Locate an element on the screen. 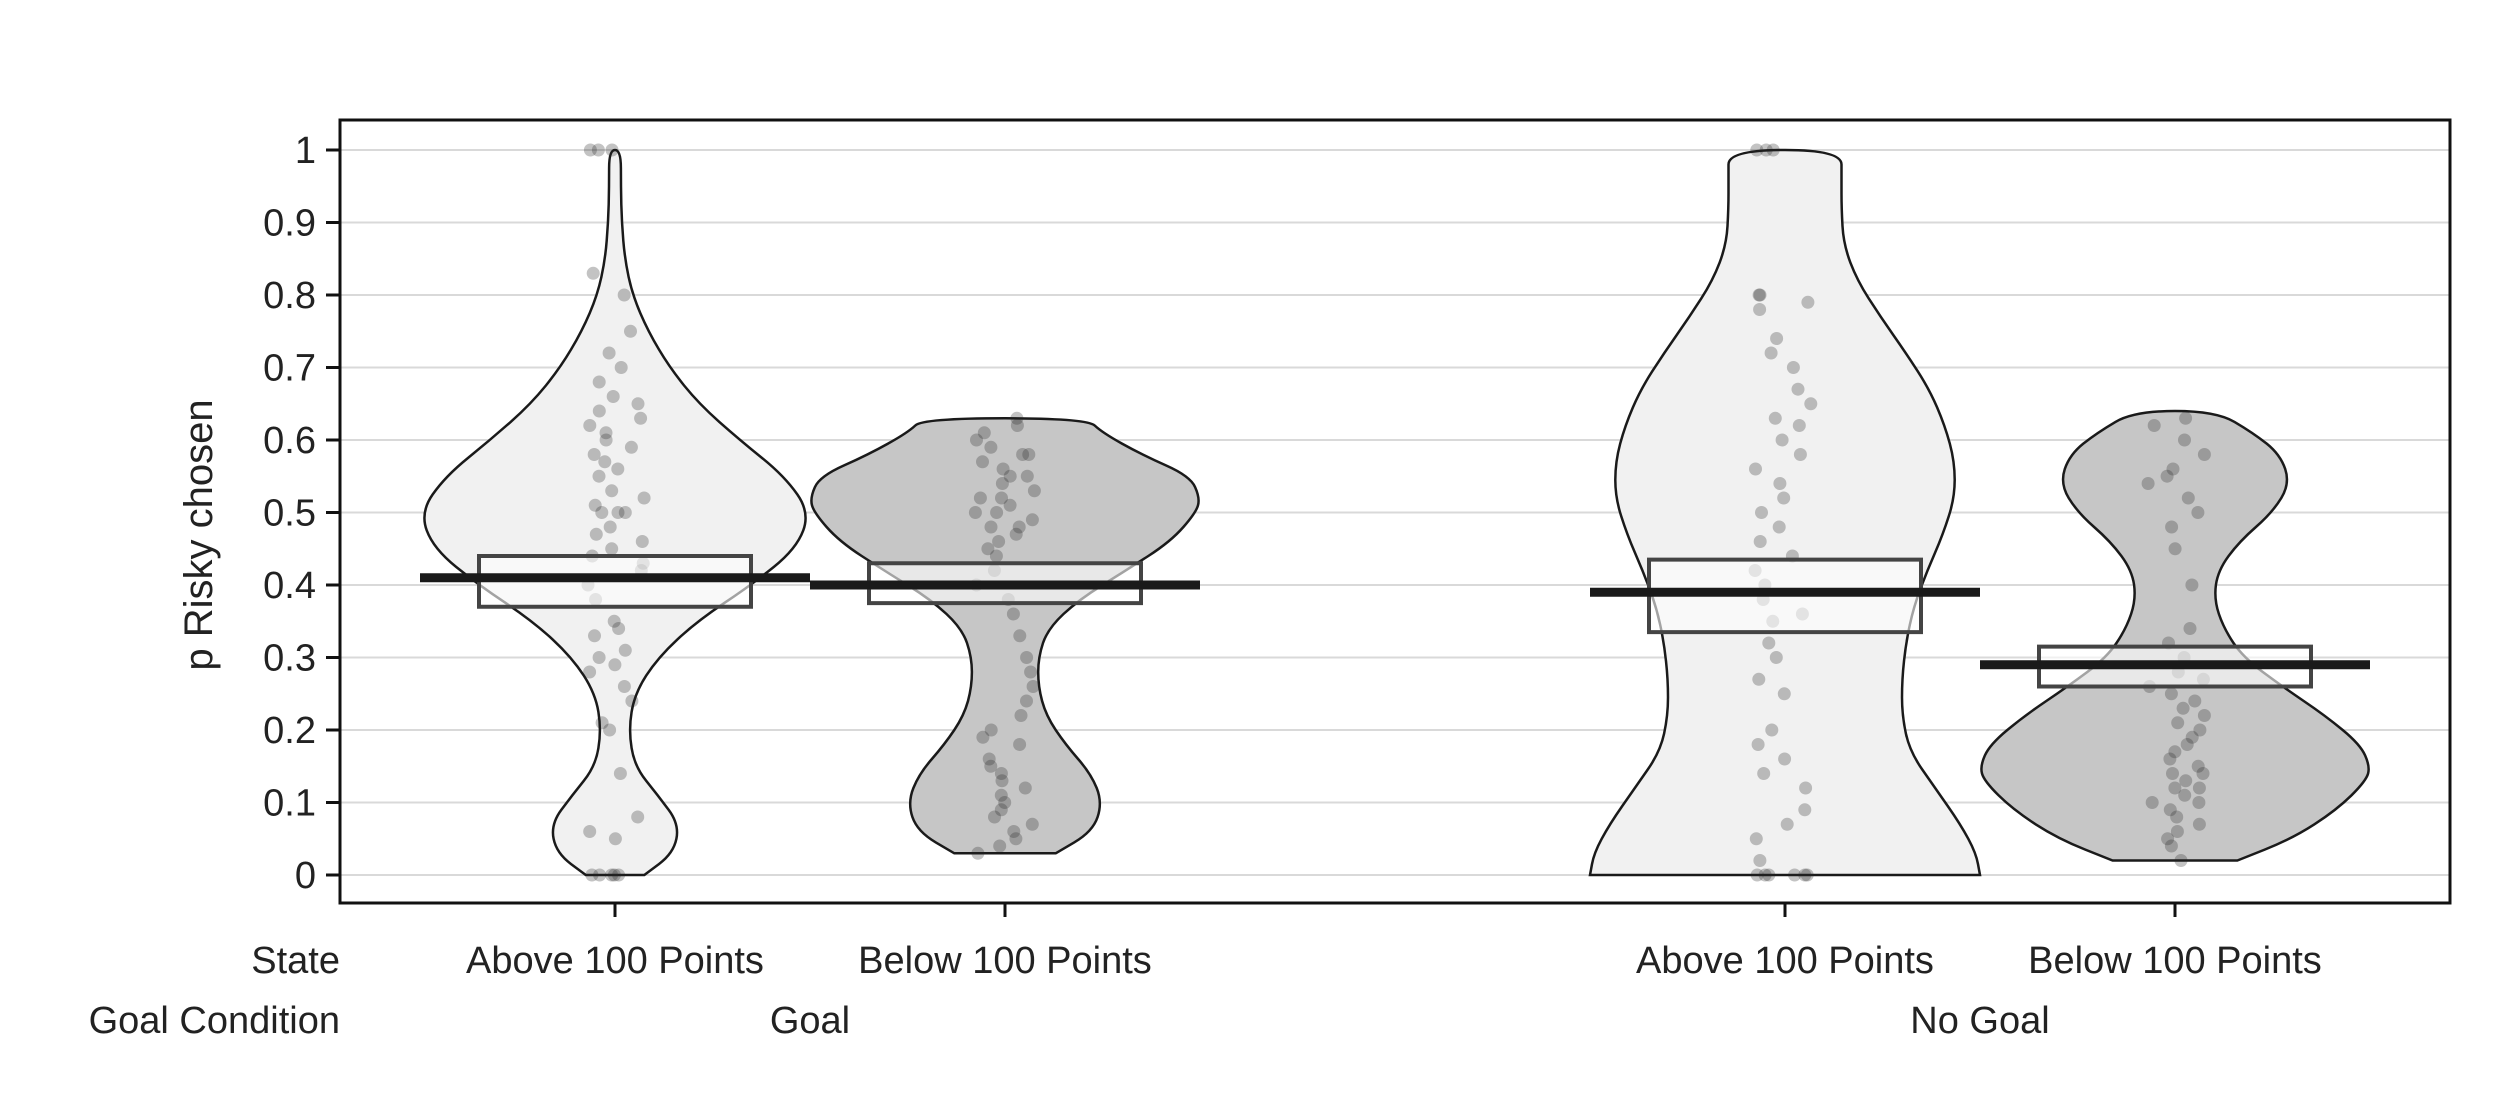 The width and height of the screenshot is (2500, 1100). y-tick-label: 0.9 is located at coordinates (289, 224).